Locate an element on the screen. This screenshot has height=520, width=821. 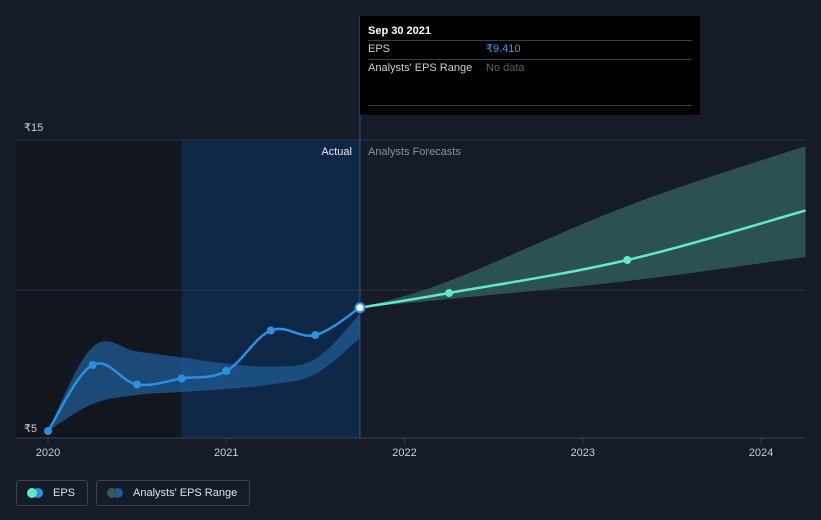
legend: EPS Analysts' EPS Range is located at coordinates (133, 493).